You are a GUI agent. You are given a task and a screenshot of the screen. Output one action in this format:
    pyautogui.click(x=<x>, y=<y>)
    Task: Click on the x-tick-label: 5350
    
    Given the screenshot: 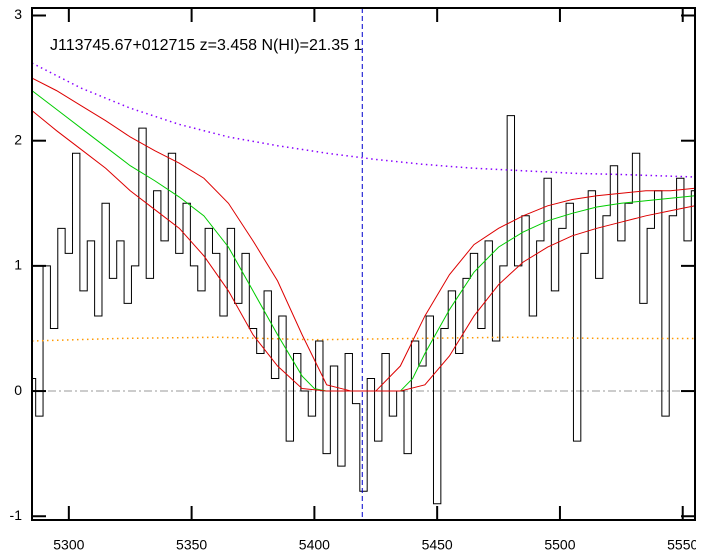 What is the action you would take?
    pyautogui.click(x=191, y=545)
    